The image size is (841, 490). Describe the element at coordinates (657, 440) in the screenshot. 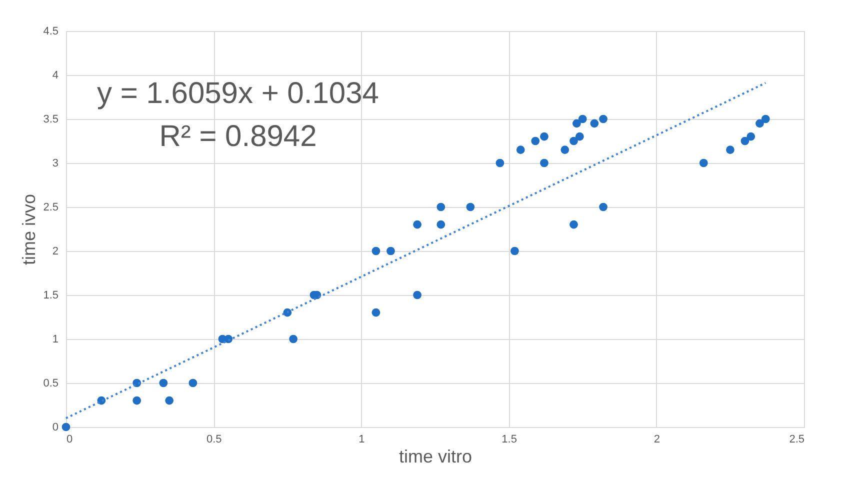

I see `x-tick-label: 2` at that location.